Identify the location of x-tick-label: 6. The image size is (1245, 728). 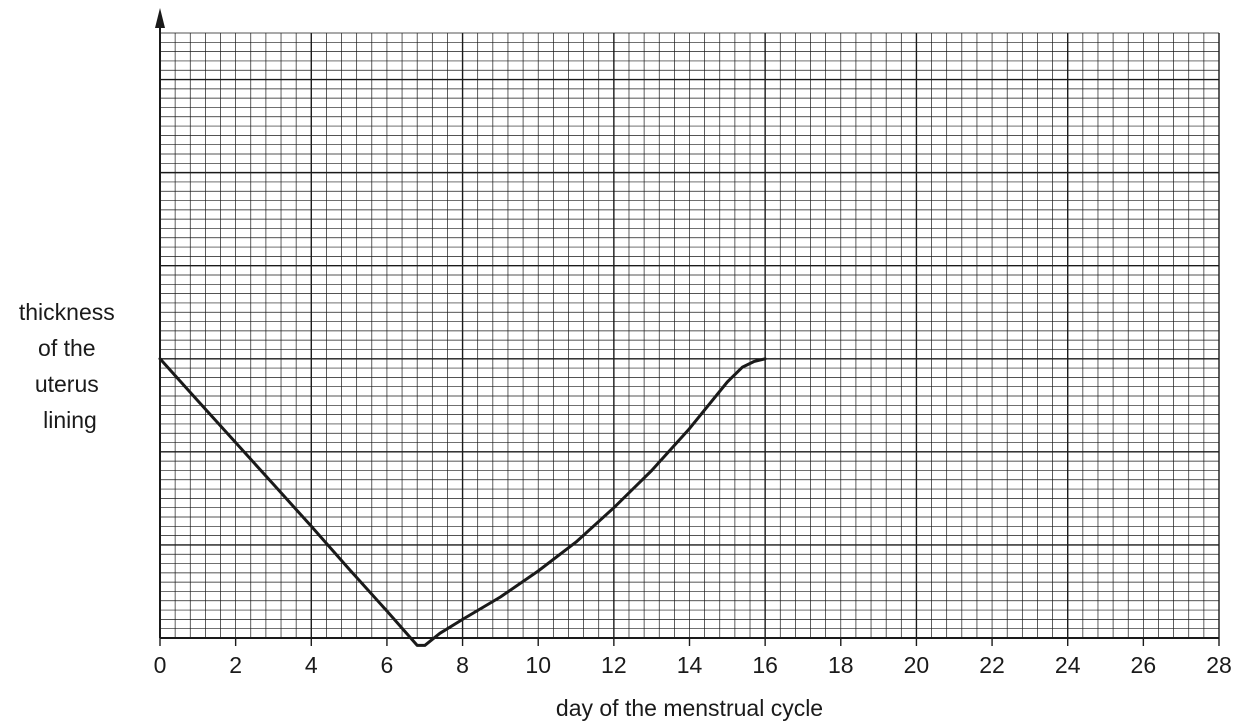
(387, 665).